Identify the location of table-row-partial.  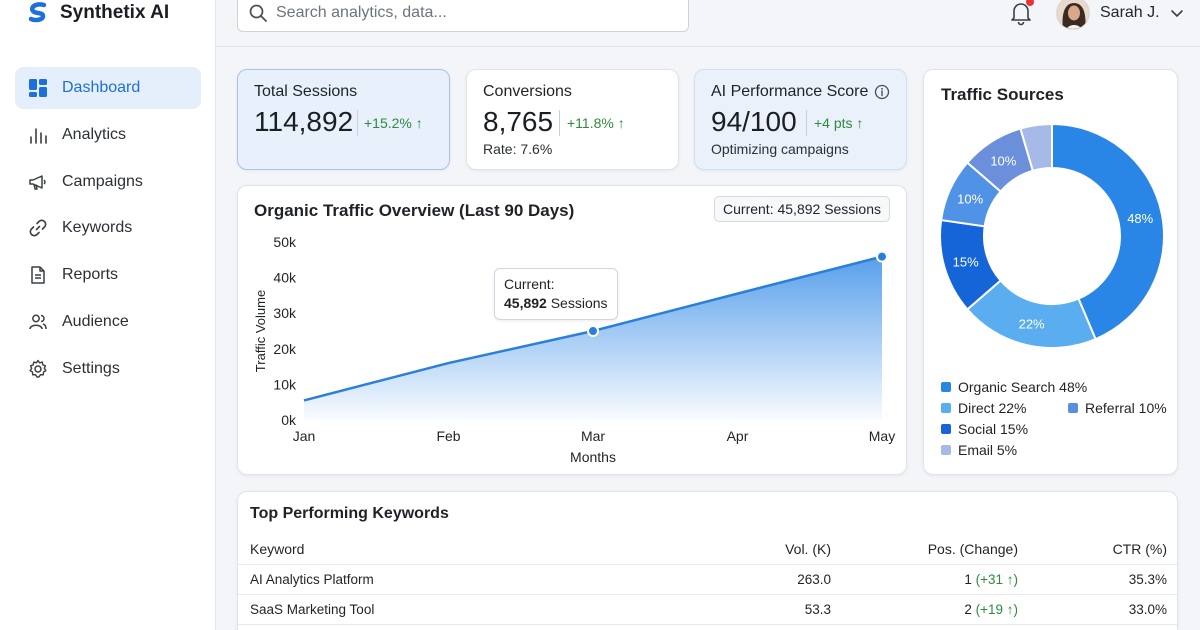
(707, 627).